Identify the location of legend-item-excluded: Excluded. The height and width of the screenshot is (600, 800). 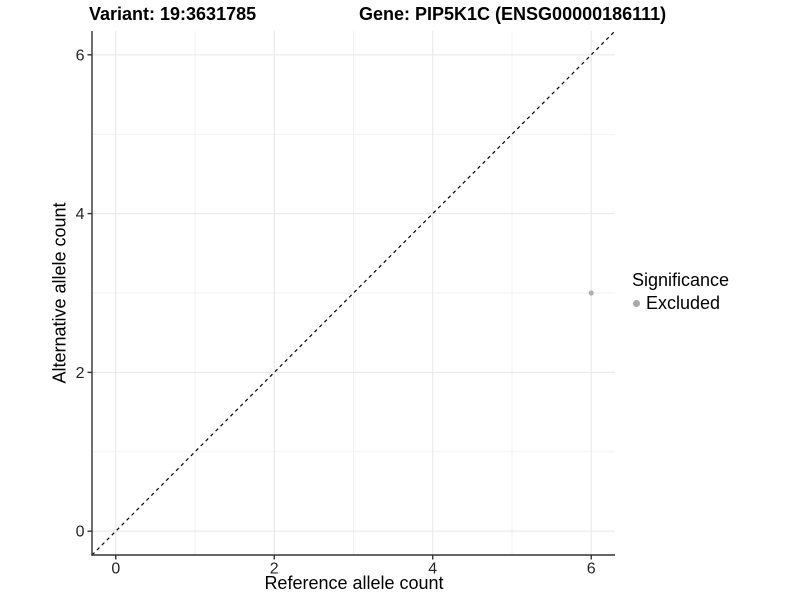
(680, 303).